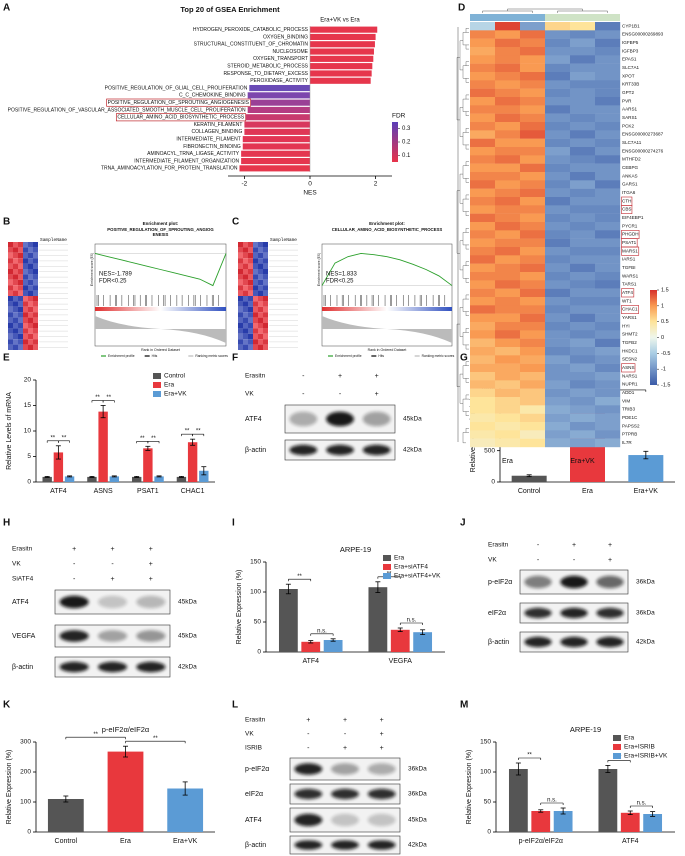 The image size is (685, 856). I want to click on gene-label: PAPSS2, so click(631, 425).